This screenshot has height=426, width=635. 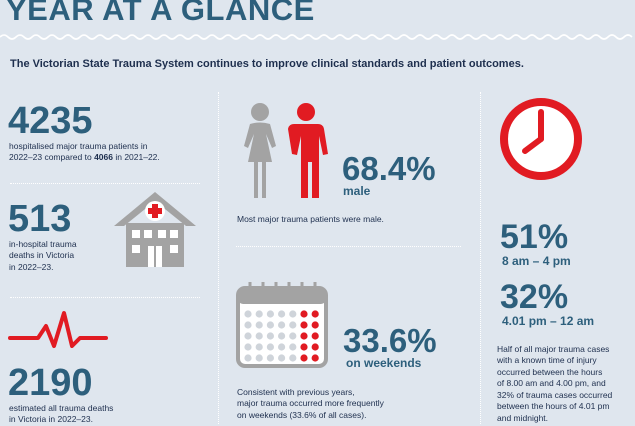 I want to click on hospitalised-number: 4235, so click(x=50, y=121).